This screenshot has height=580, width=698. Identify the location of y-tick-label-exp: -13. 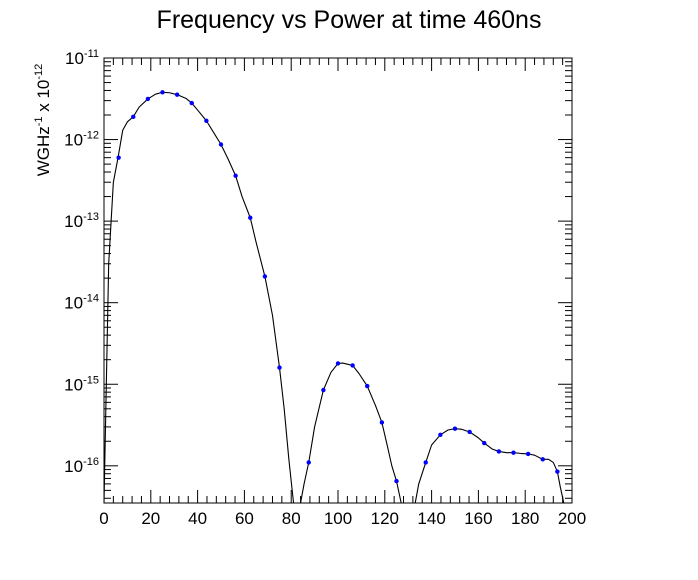
(91, 217).